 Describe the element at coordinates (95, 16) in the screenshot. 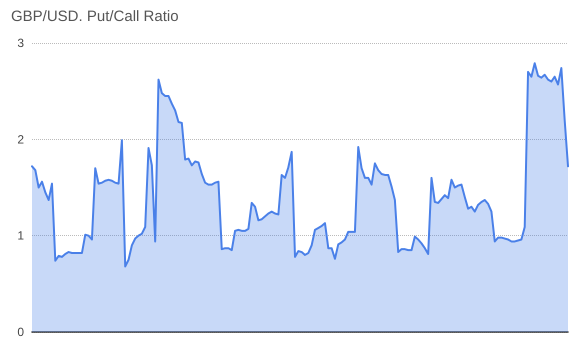

I see `chart-title: GBP/USD. Put/Call Ratio` at that location.